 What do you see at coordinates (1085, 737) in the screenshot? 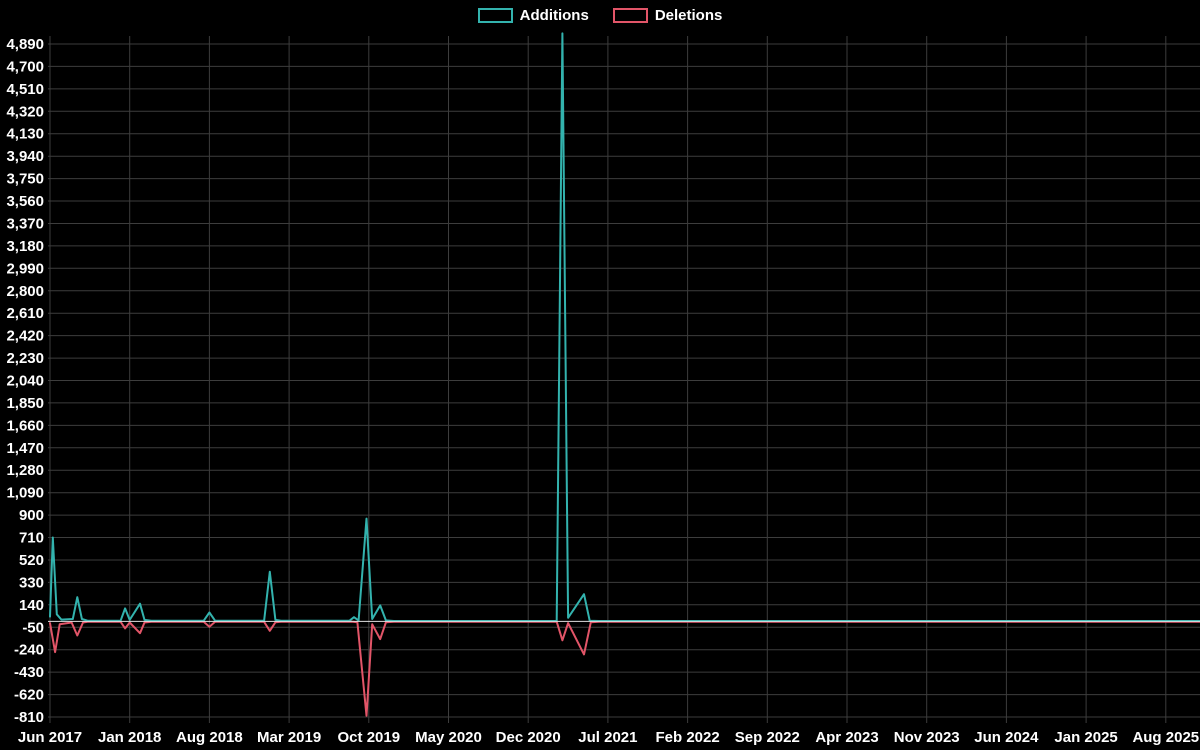
I see `x-axis-tick-label: Jan 2025` at bounding box center [1085, 737].